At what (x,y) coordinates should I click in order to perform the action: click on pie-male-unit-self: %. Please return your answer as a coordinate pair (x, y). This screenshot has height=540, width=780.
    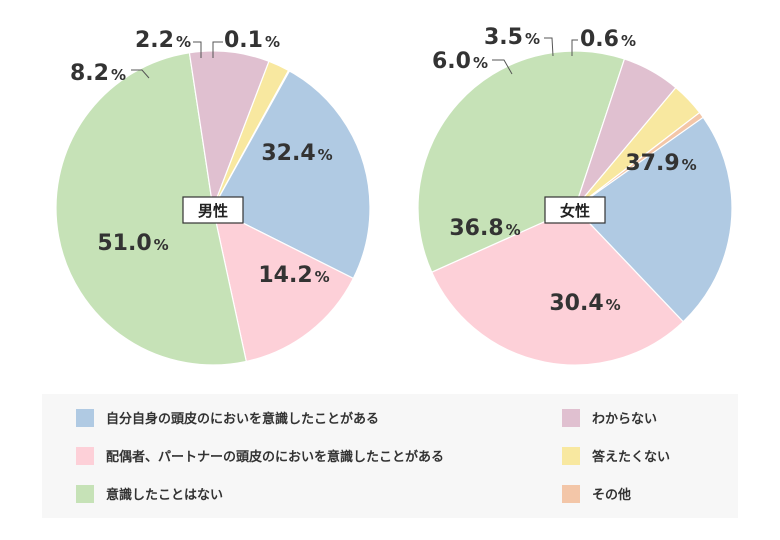
    Looking at the image, I should click on (325, 155).